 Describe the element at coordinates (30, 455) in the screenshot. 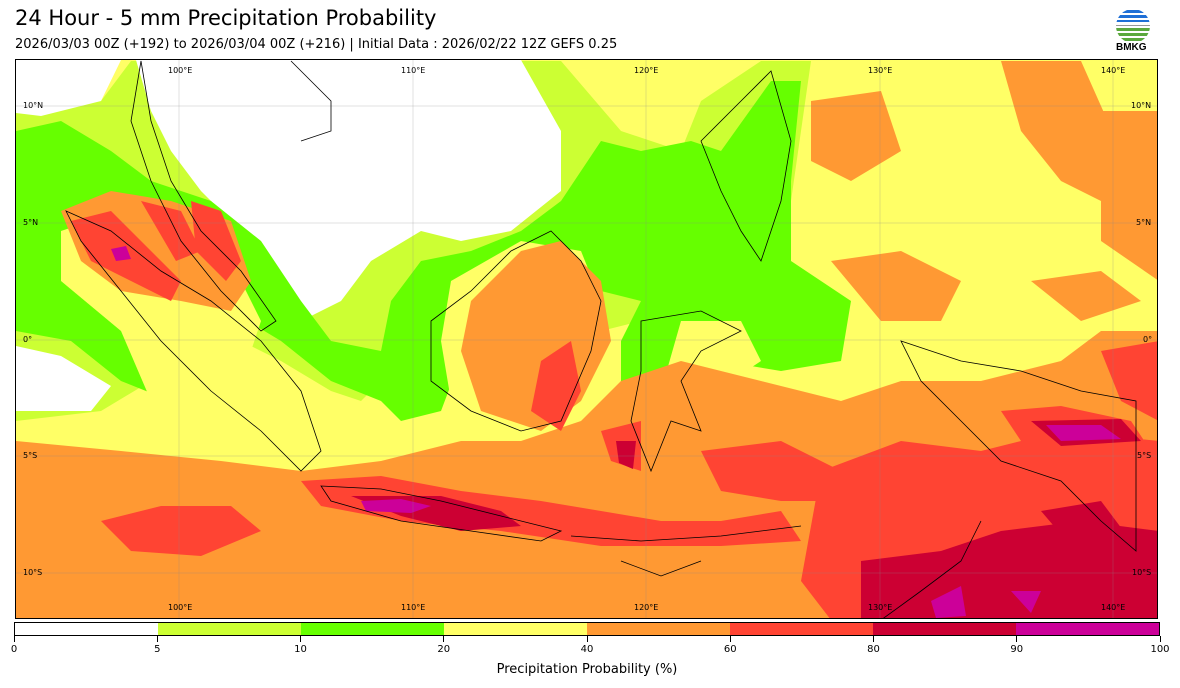

I see `lat-label-left: 5°S` at that location.